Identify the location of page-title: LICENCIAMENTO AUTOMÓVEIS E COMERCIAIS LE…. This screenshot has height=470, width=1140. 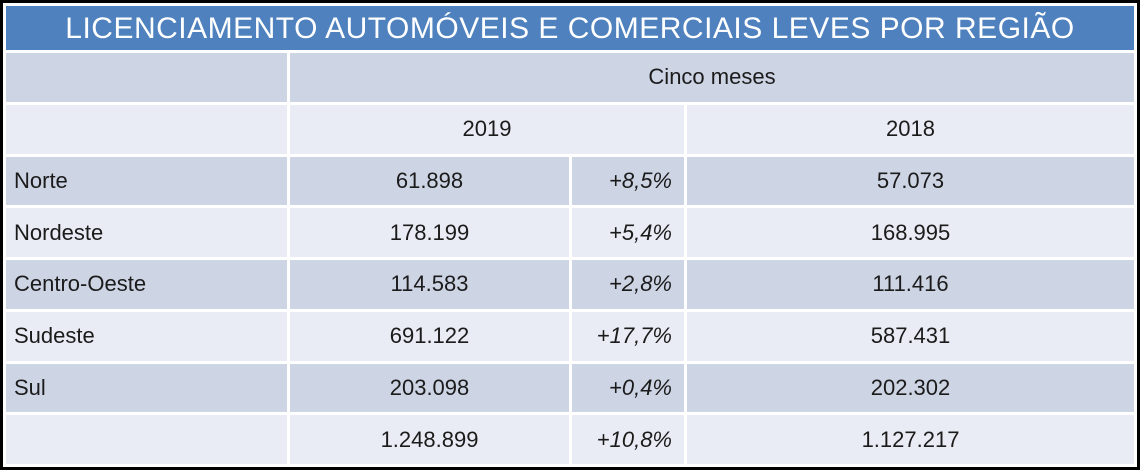
(570, 28).